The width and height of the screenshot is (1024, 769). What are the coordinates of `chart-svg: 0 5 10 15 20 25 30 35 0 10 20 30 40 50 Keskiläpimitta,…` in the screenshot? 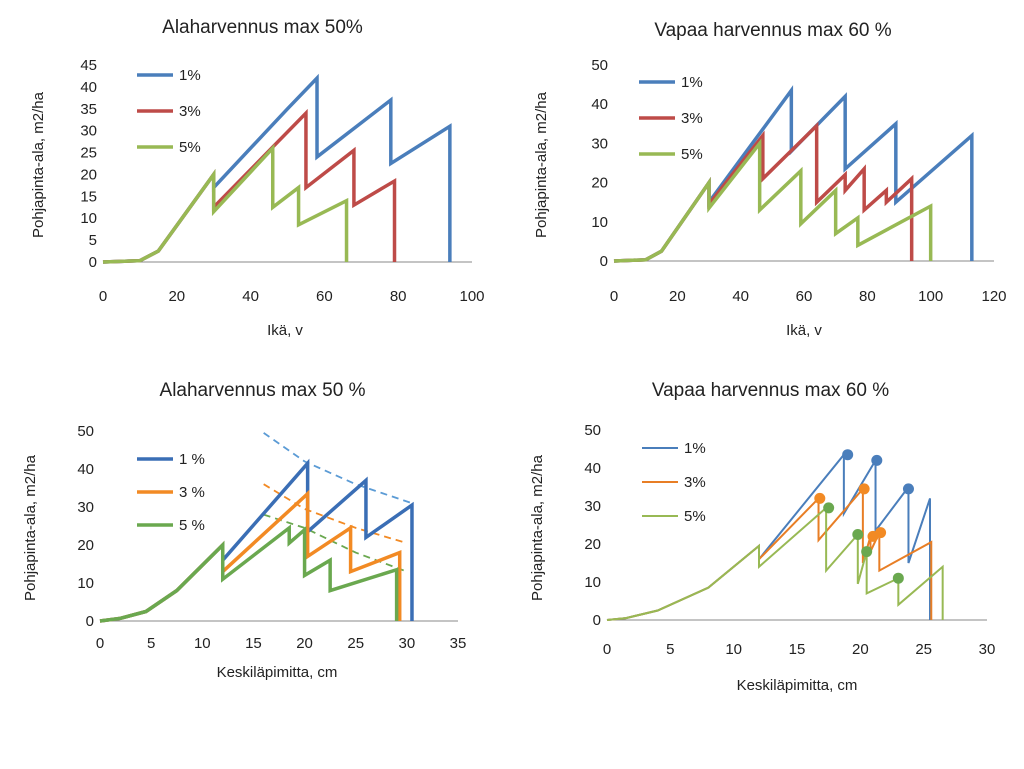 It's located at (244, 552).